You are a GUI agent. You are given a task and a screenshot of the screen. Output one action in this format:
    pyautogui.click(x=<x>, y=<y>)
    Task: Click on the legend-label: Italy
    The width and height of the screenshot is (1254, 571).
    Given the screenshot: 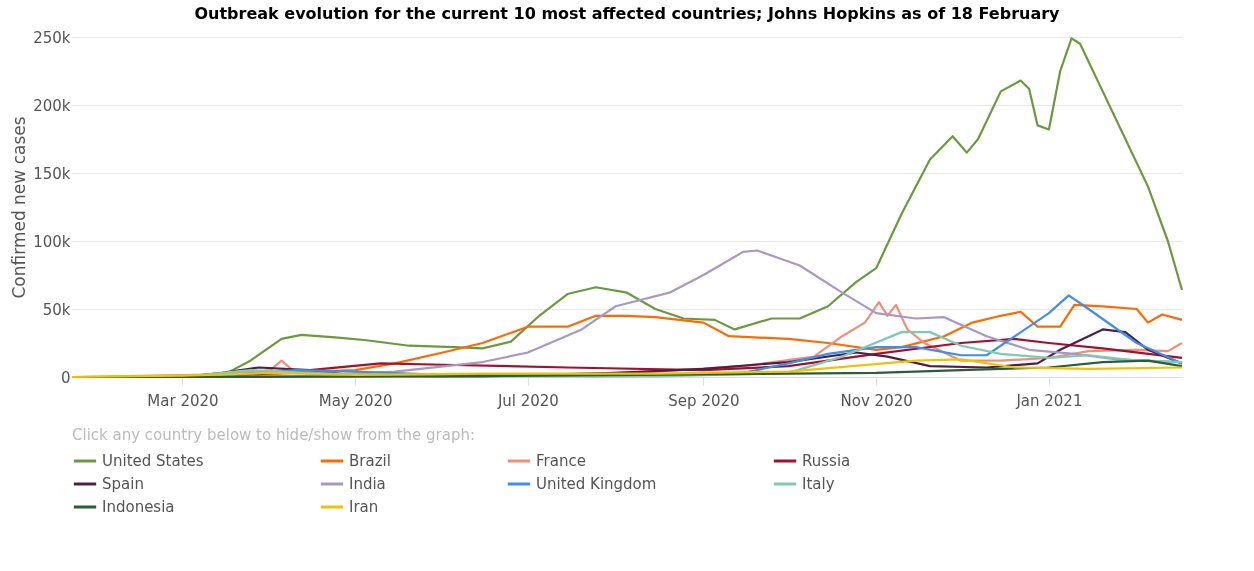 What is the action you would take?
    pyautogui.click(x=818, y=484)
    